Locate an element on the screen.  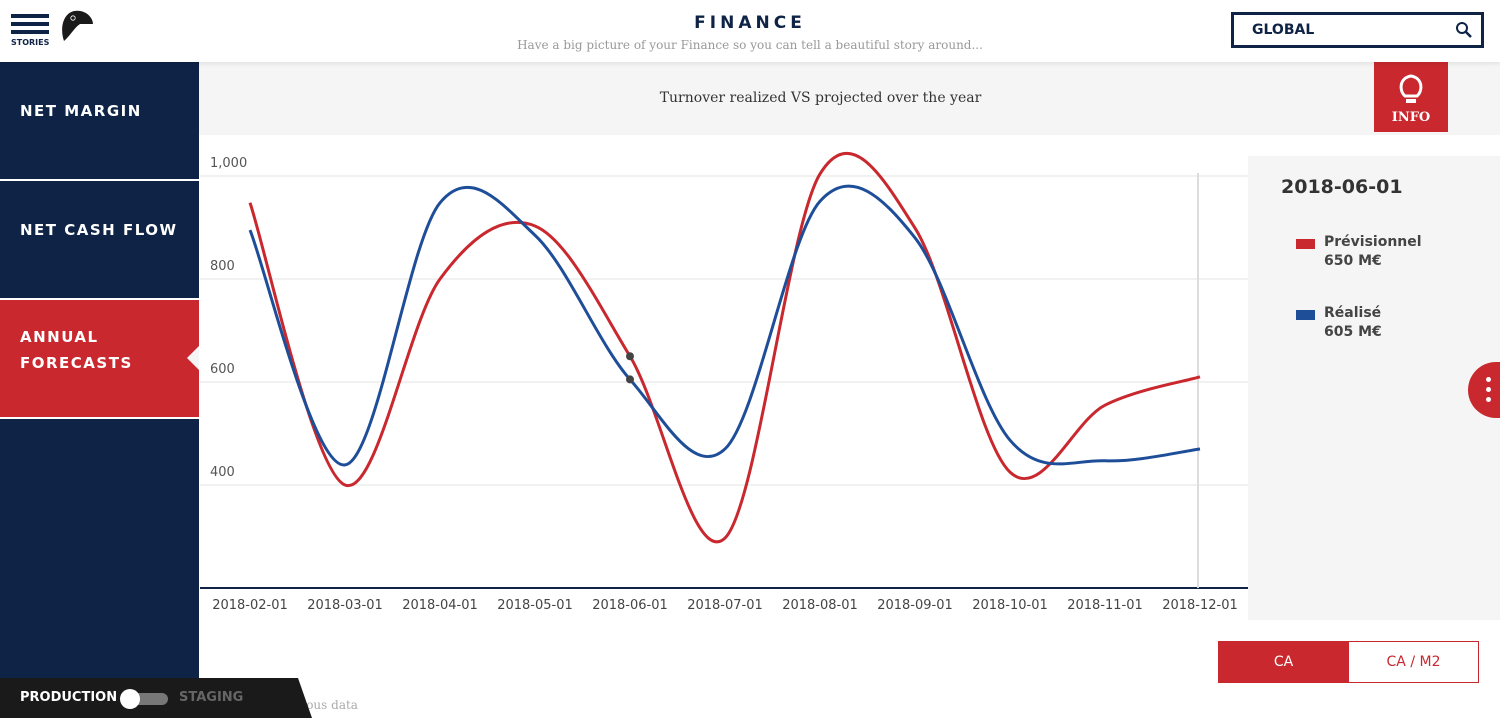
ca-button: CA is located at coordinates (1283, 662).